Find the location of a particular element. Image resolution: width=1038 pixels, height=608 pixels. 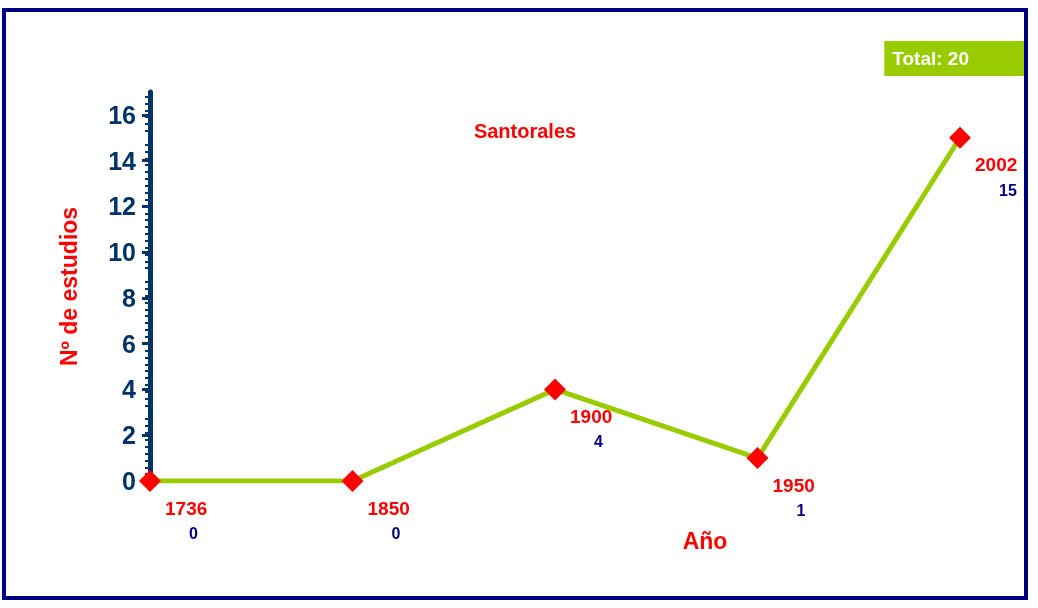

x-tick-label: 1950 is located at coordinates (793, 485).